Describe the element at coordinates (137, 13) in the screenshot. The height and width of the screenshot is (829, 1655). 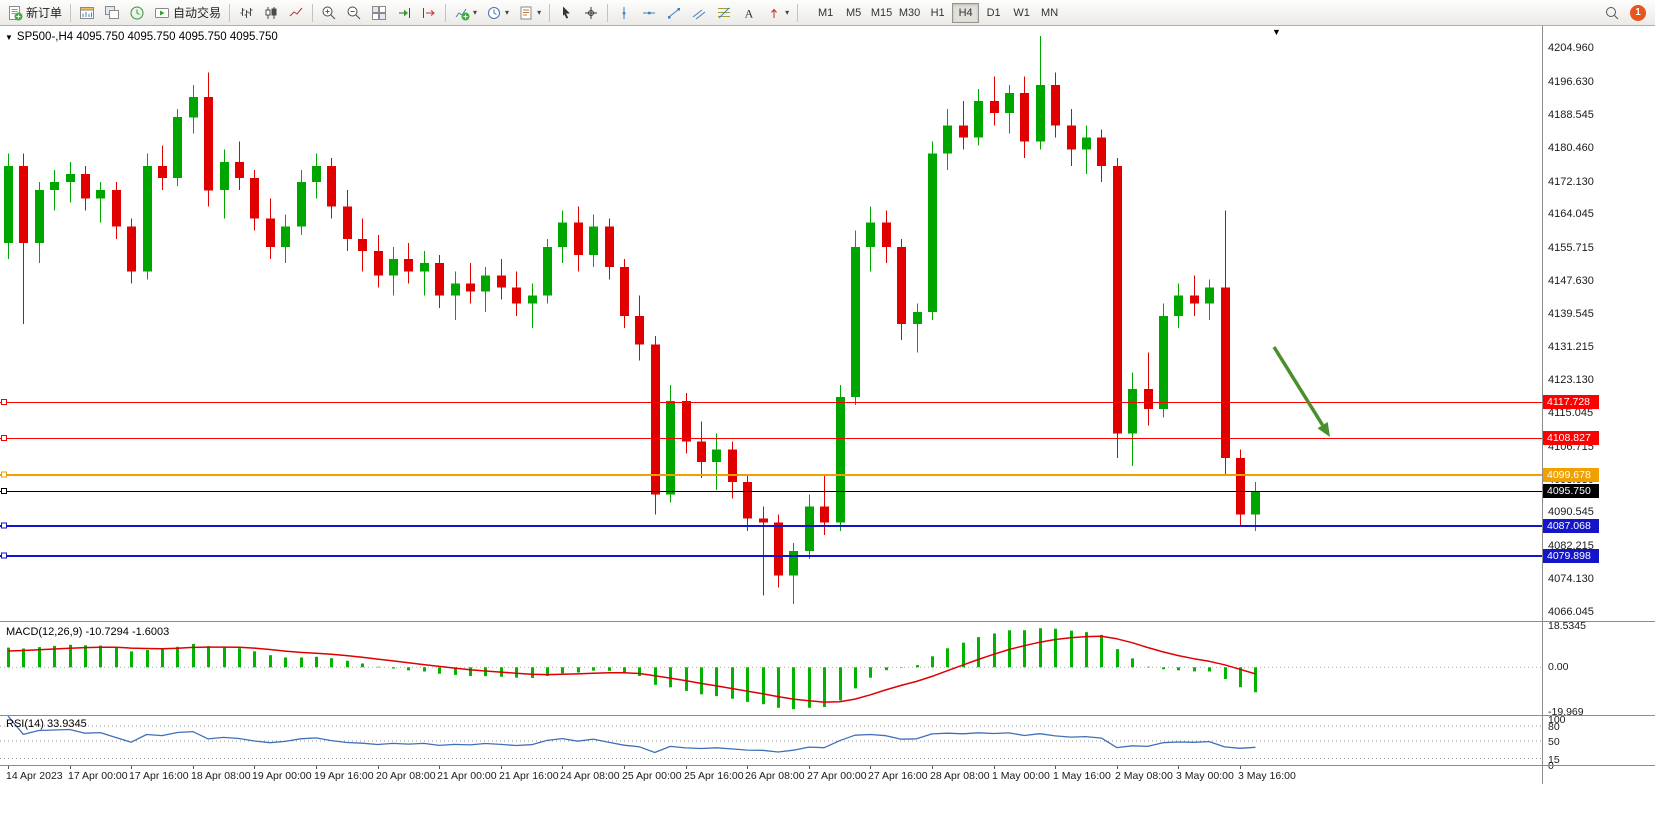
I see `history-center-button` at that location.